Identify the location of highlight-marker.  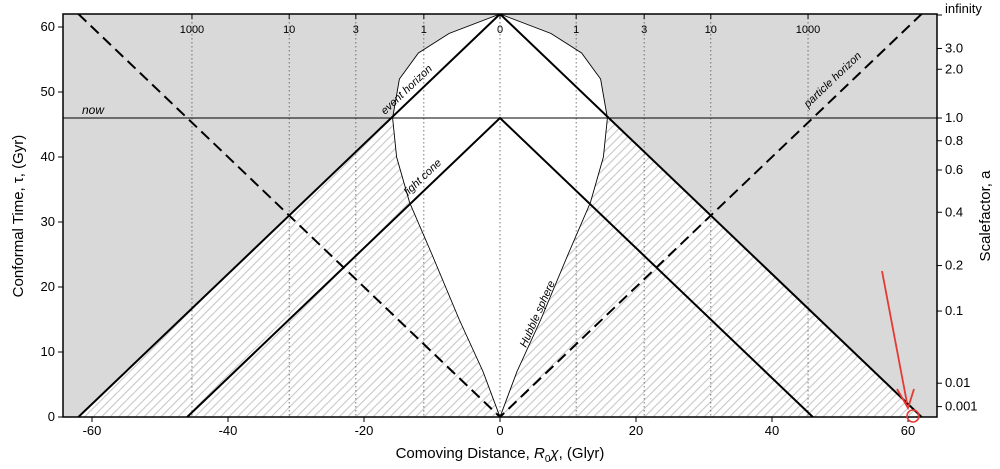
(900, 346).